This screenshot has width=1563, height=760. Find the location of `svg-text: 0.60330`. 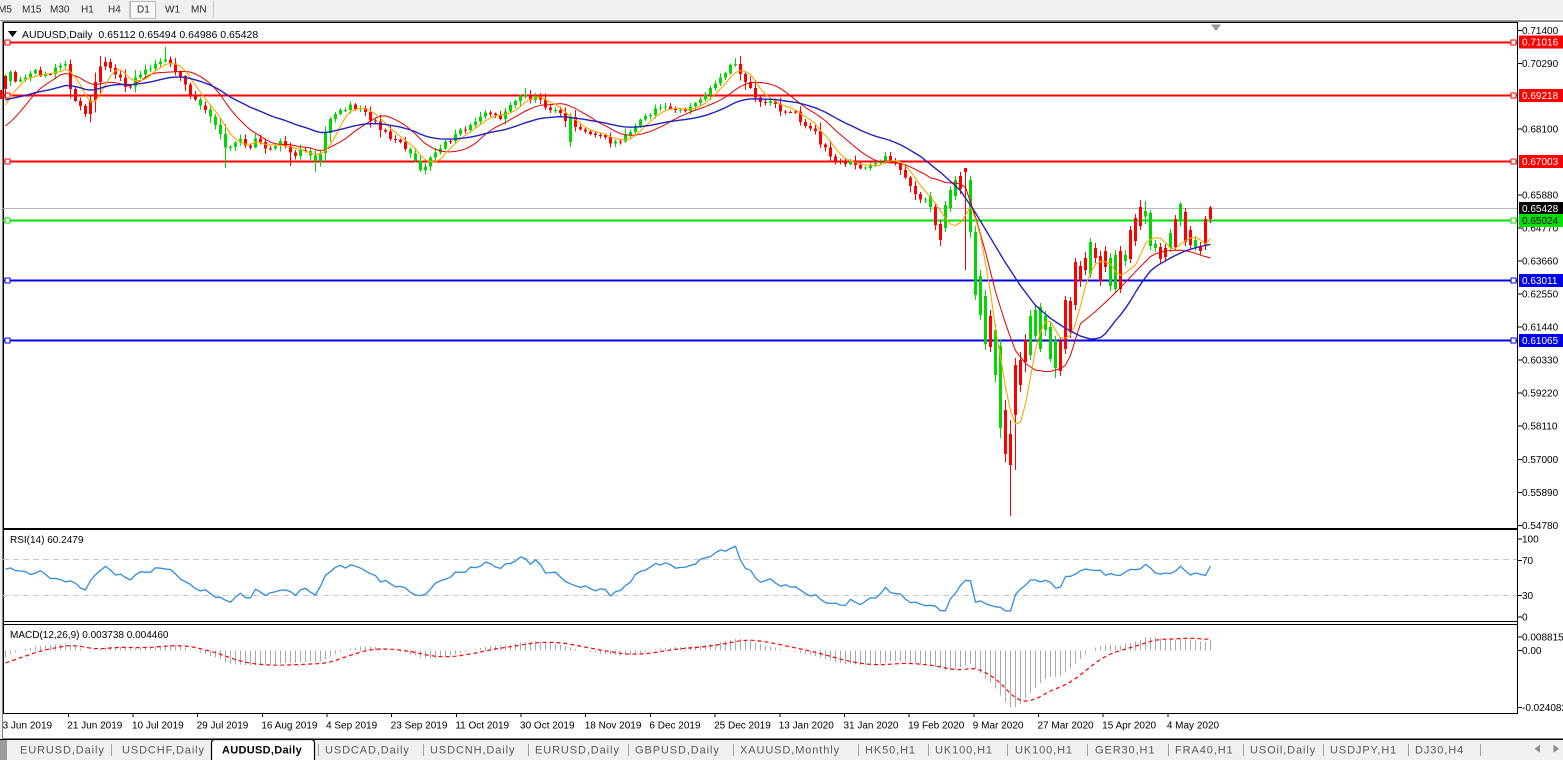

svg-text: 0.60330 is located at coordinates (1540, 361).